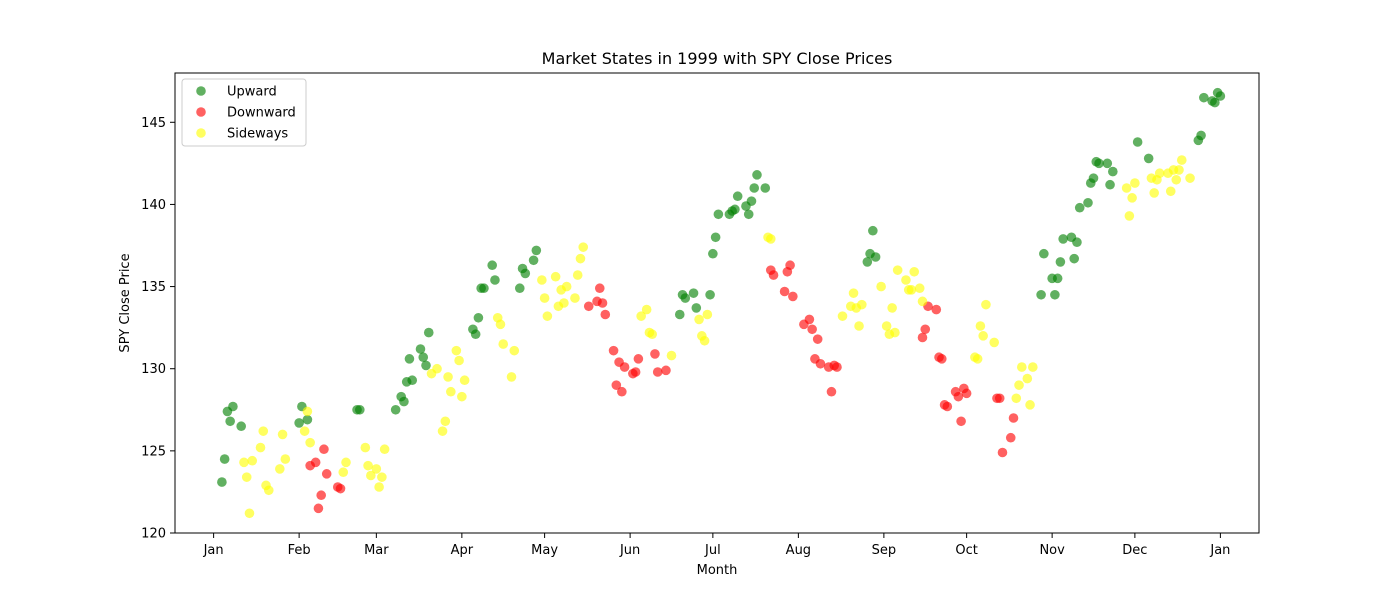 The height and width of the screenshot is (600, 1400). What do you see at coordinates (201, 91) in the screenshot?
I see `legend-marker-upward` at bounding box center [201, 91].